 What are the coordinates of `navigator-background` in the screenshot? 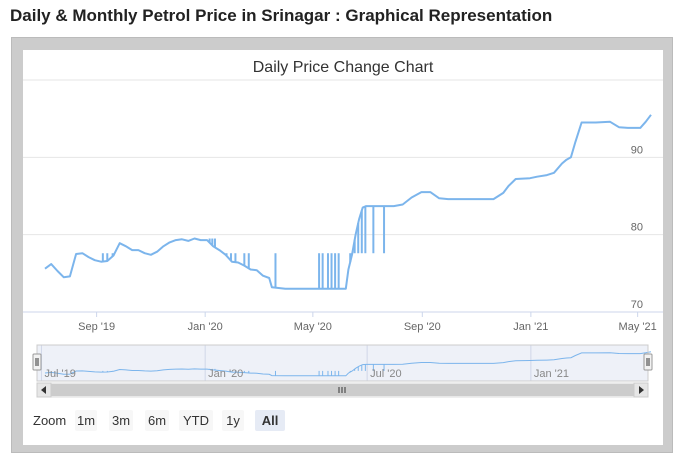 It's located at (342, 363).